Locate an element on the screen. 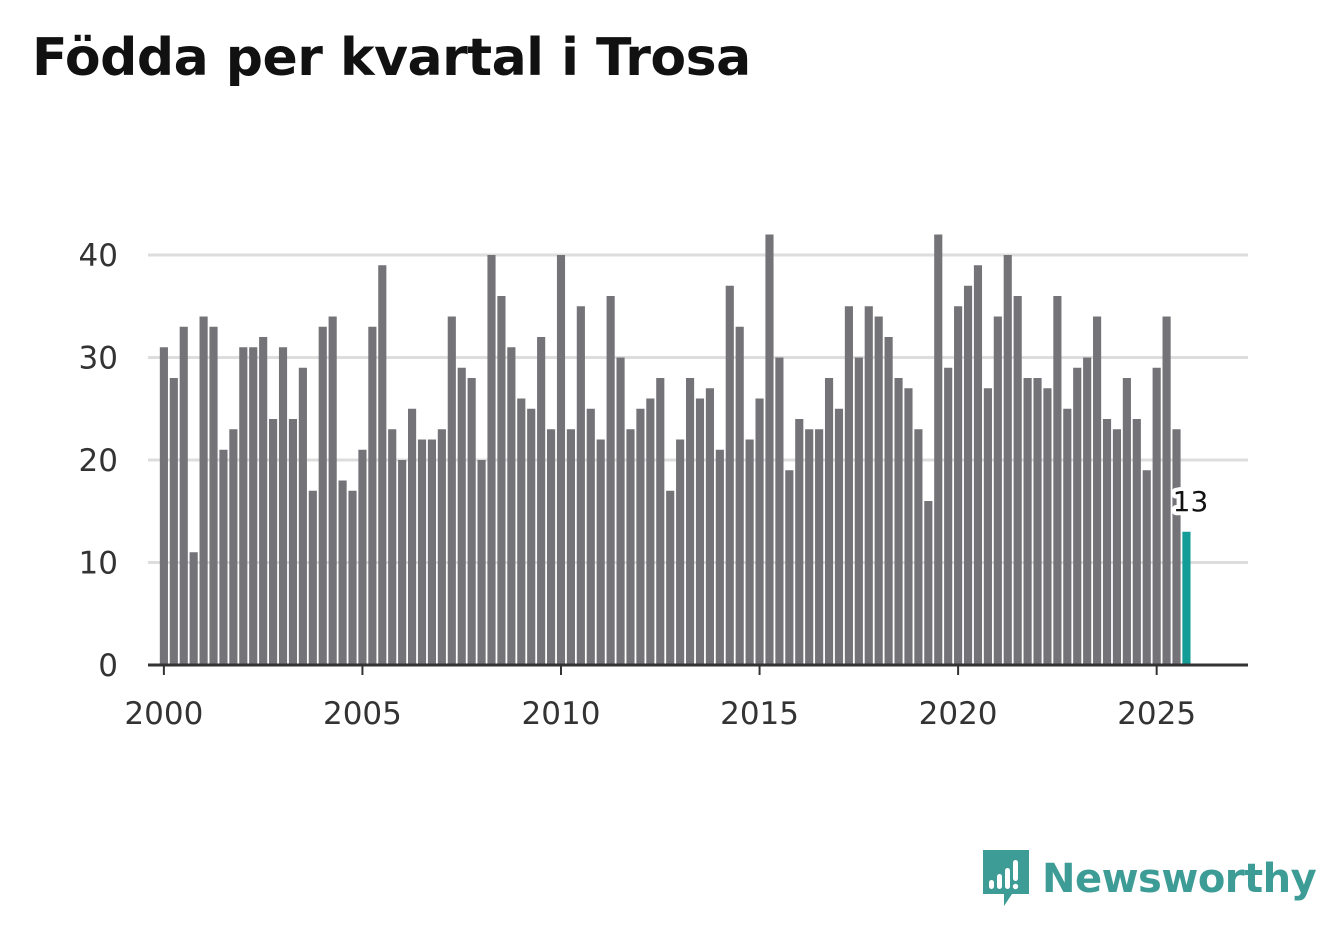 The width and height of the screenshot is (1322, 939). y-tick-label-40: 40 is located at coordinates (98, 256).